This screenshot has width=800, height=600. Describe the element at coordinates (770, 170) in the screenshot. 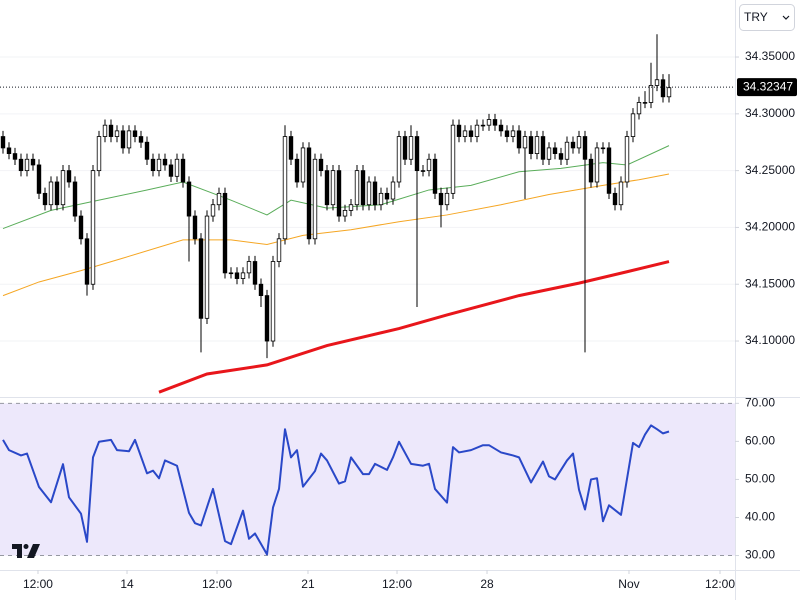

I see `y-tick-label: 34.25000` at that location.